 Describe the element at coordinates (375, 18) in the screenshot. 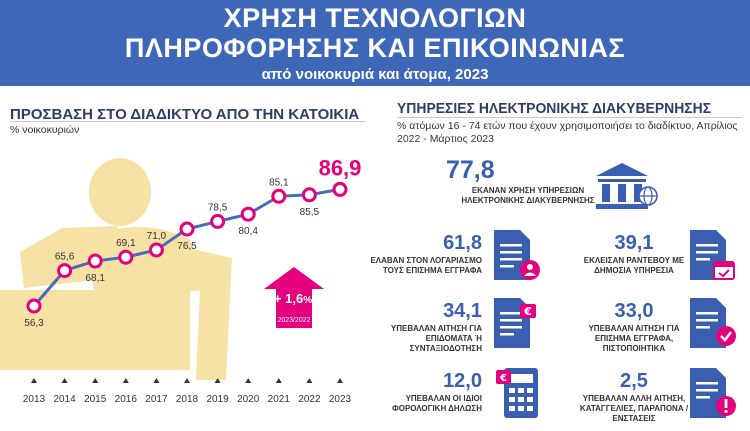

I see `banner-title-line1: ΧΡΗΣΗ ΤΕΧΝΟΛΟΓΙΩΝ` at that location.